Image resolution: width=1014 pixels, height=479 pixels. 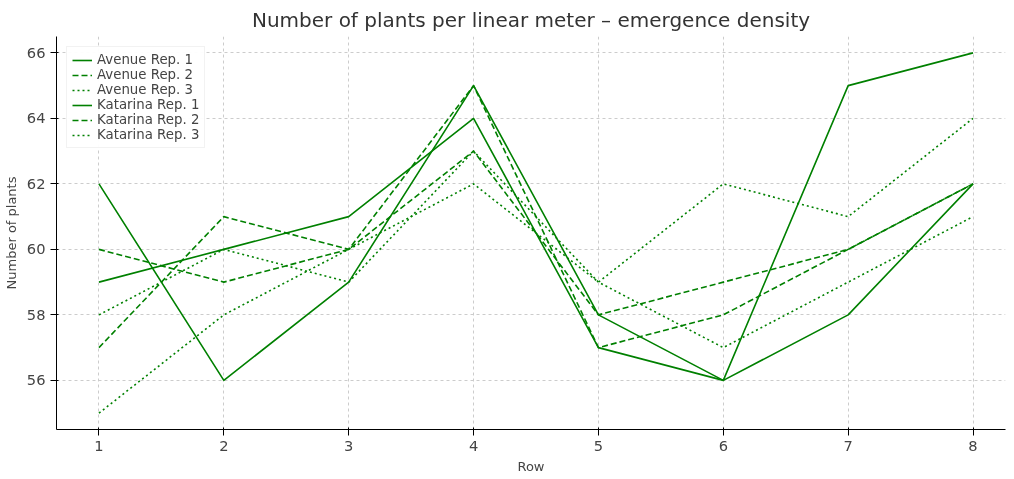 I want to click on x-tick-label: 8, so click(x=973, y=445).